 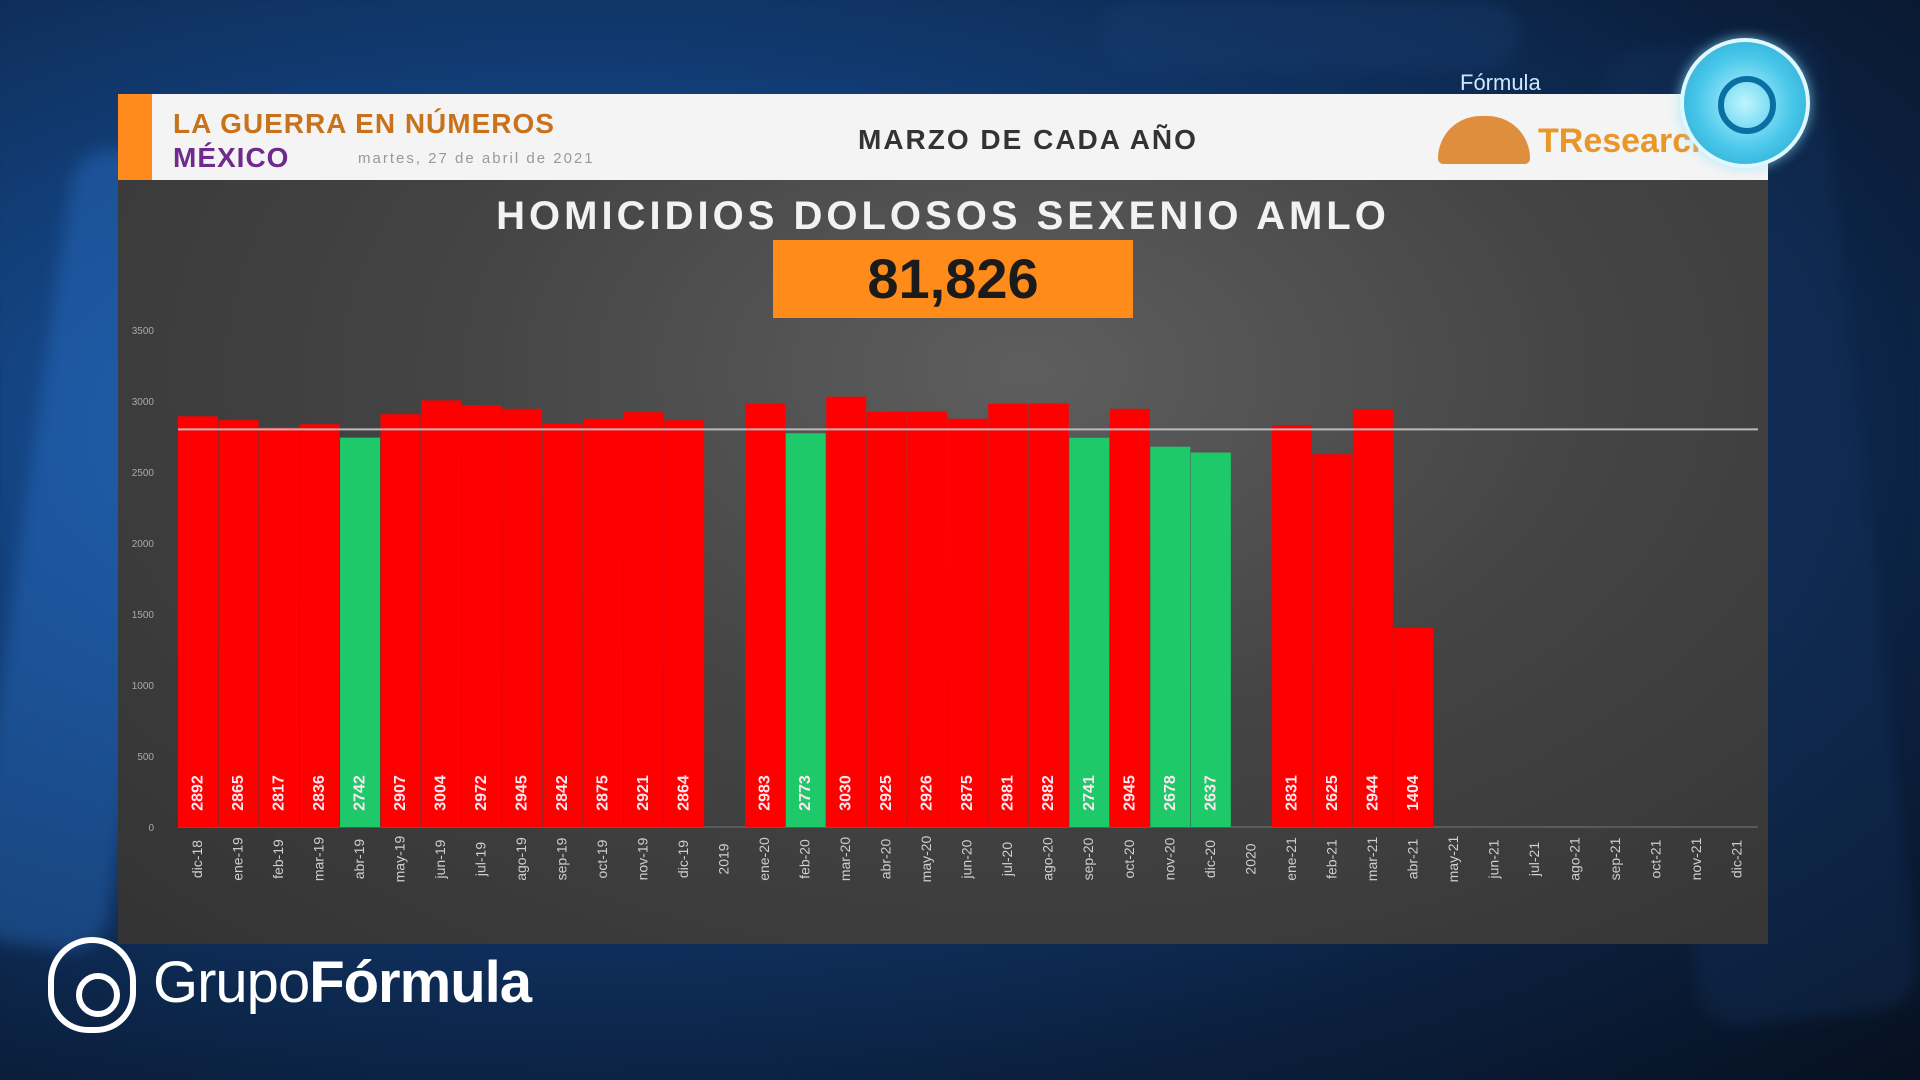 What do you see at coordinates (364, 123) in the screenshot?
I see `header-title: LA GUERRA EN NÚMEROS` at bounding box center [364, 123].